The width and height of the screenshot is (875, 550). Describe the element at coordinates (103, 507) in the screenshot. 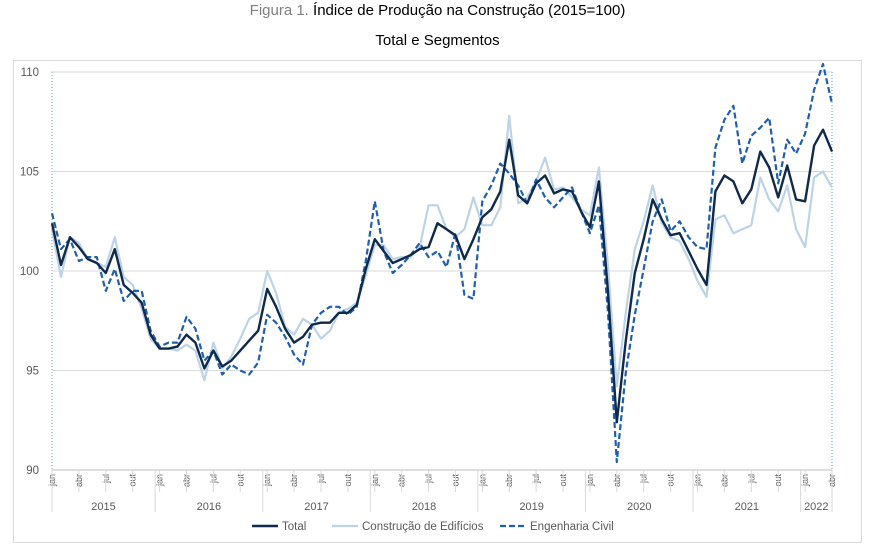

I see `year-label: 2015` at that location.